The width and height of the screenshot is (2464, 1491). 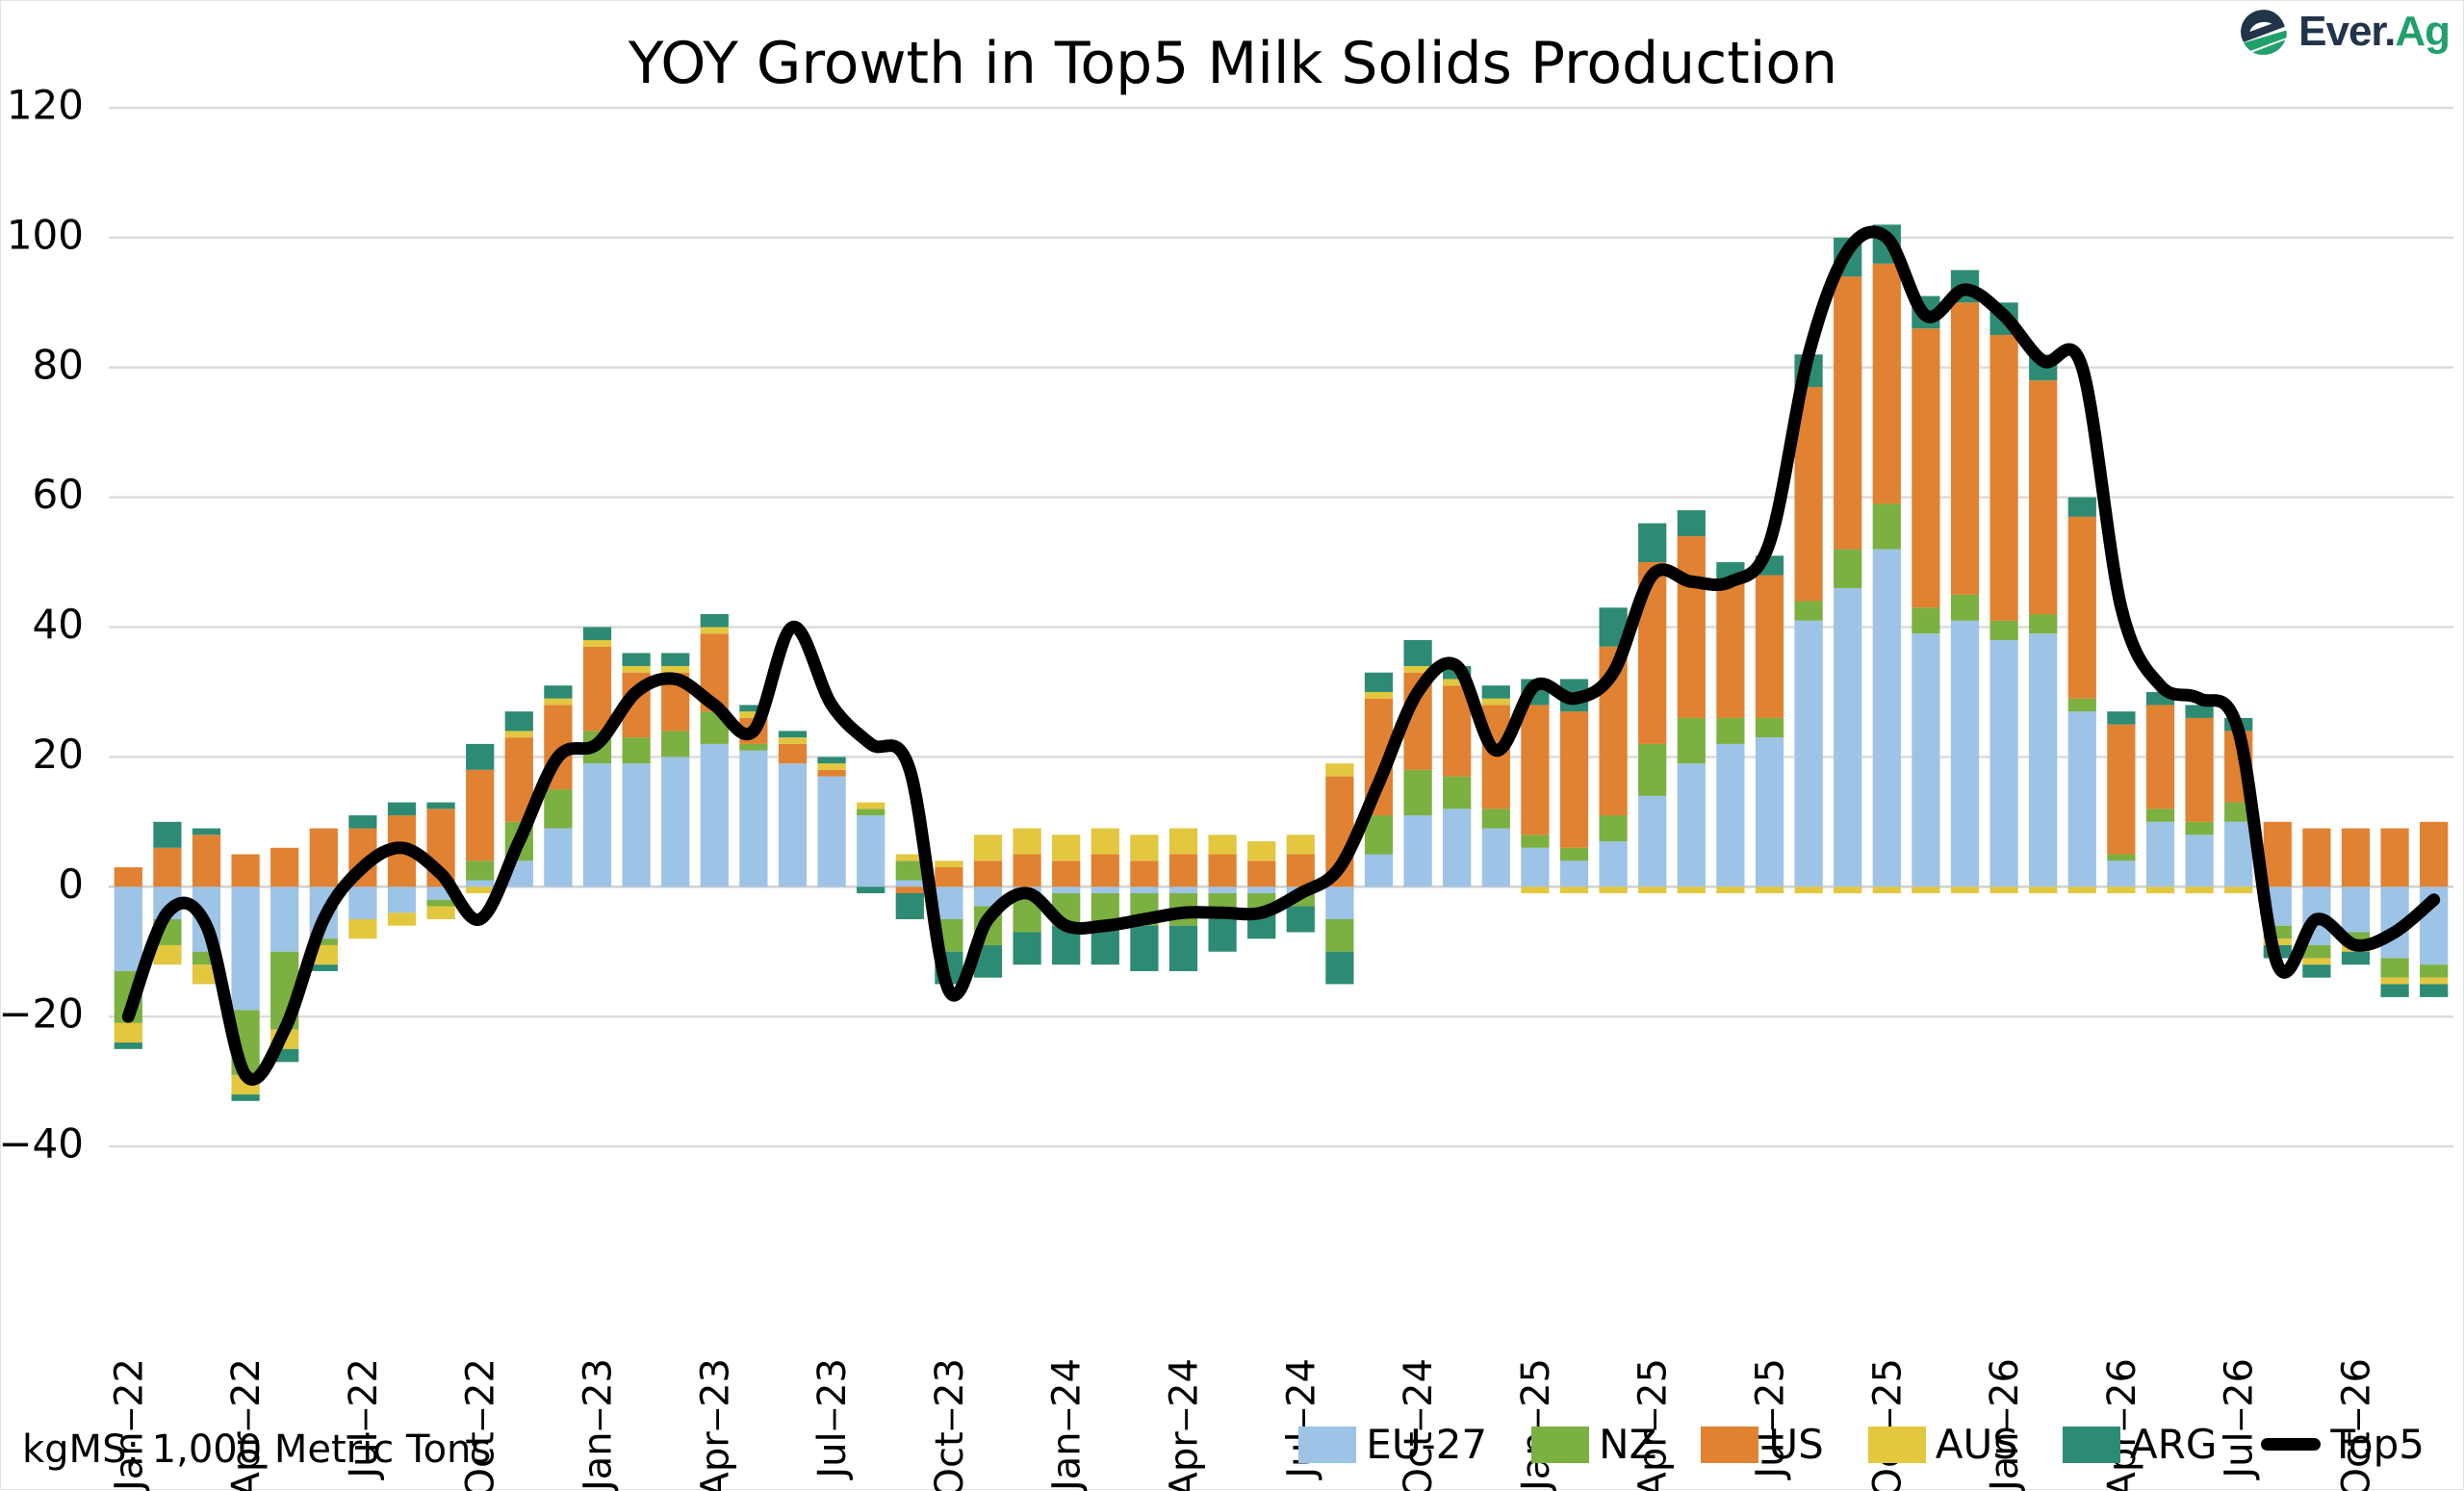 I want to click on legend-item-us: US, so click(x=1762, y=1444).